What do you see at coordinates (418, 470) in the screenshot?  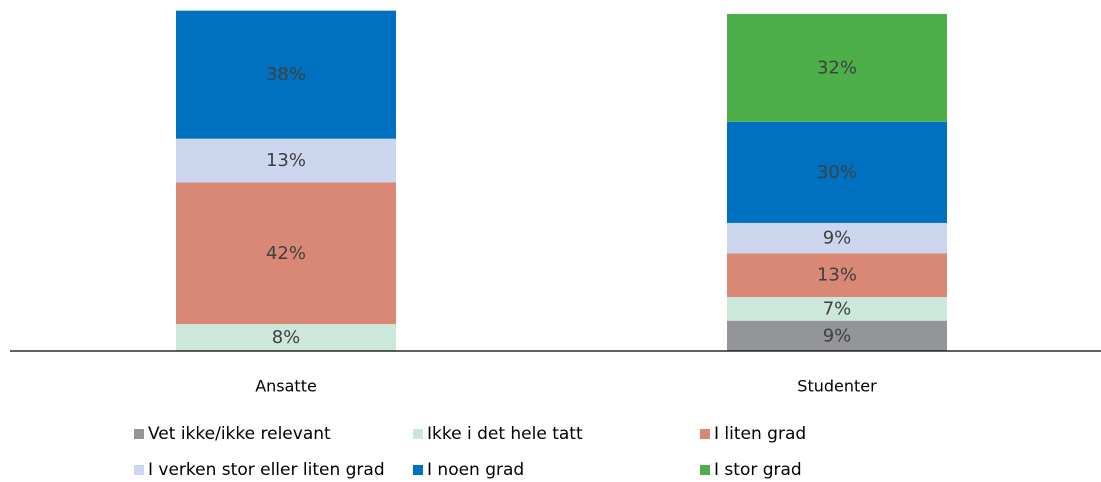 I see `legend-swatch-i-noen-grad` at bounding box center [418, 470].